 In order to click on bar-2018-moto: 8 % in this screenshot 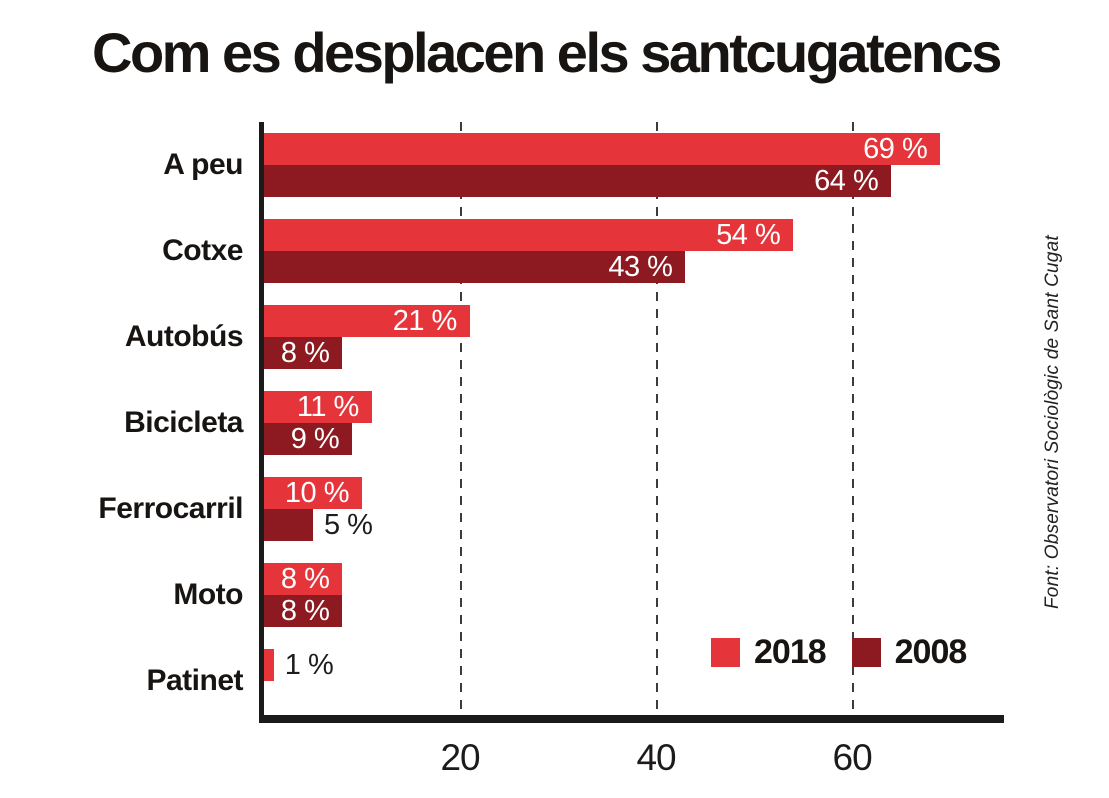, I will do `click(303, 579)`.